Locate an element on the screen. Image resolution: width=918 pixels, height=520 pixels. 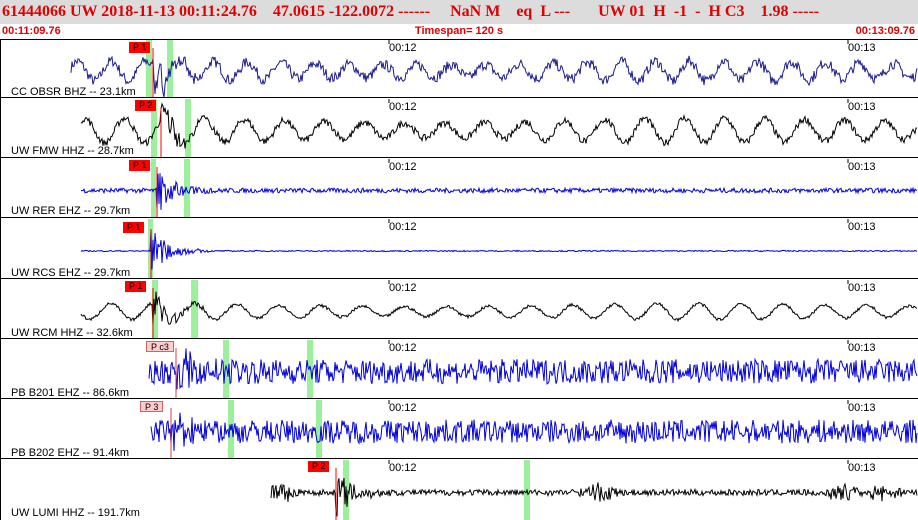
station-label: UW LUMI HHZ -- 191.7km is located at coordinates (75, 513).